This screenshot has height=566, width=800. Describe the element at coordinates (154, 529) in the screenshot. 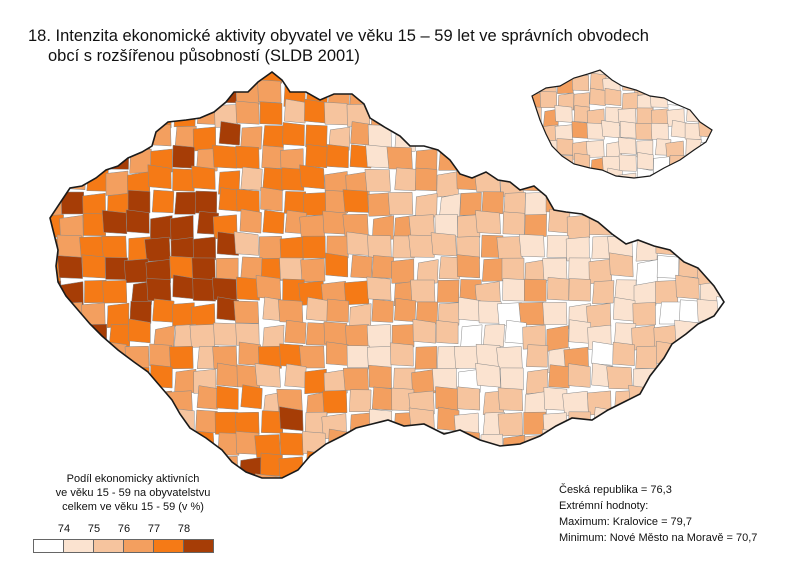

I see `legend-tick-77: 77` at that location.